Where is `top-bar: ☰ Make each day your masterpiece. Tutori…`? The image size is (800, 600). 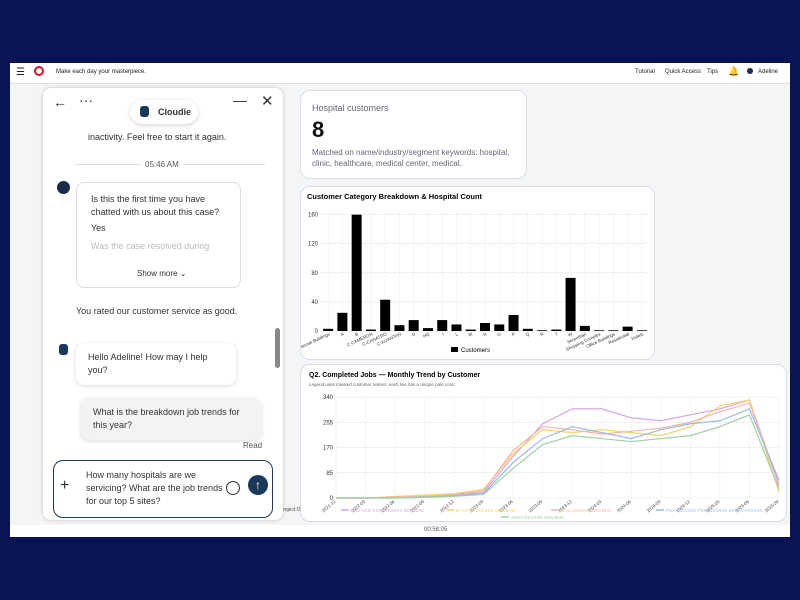 top-bar: ☰ Make each day your masterpiece. Tutori… is located at coordinates (400, 73).